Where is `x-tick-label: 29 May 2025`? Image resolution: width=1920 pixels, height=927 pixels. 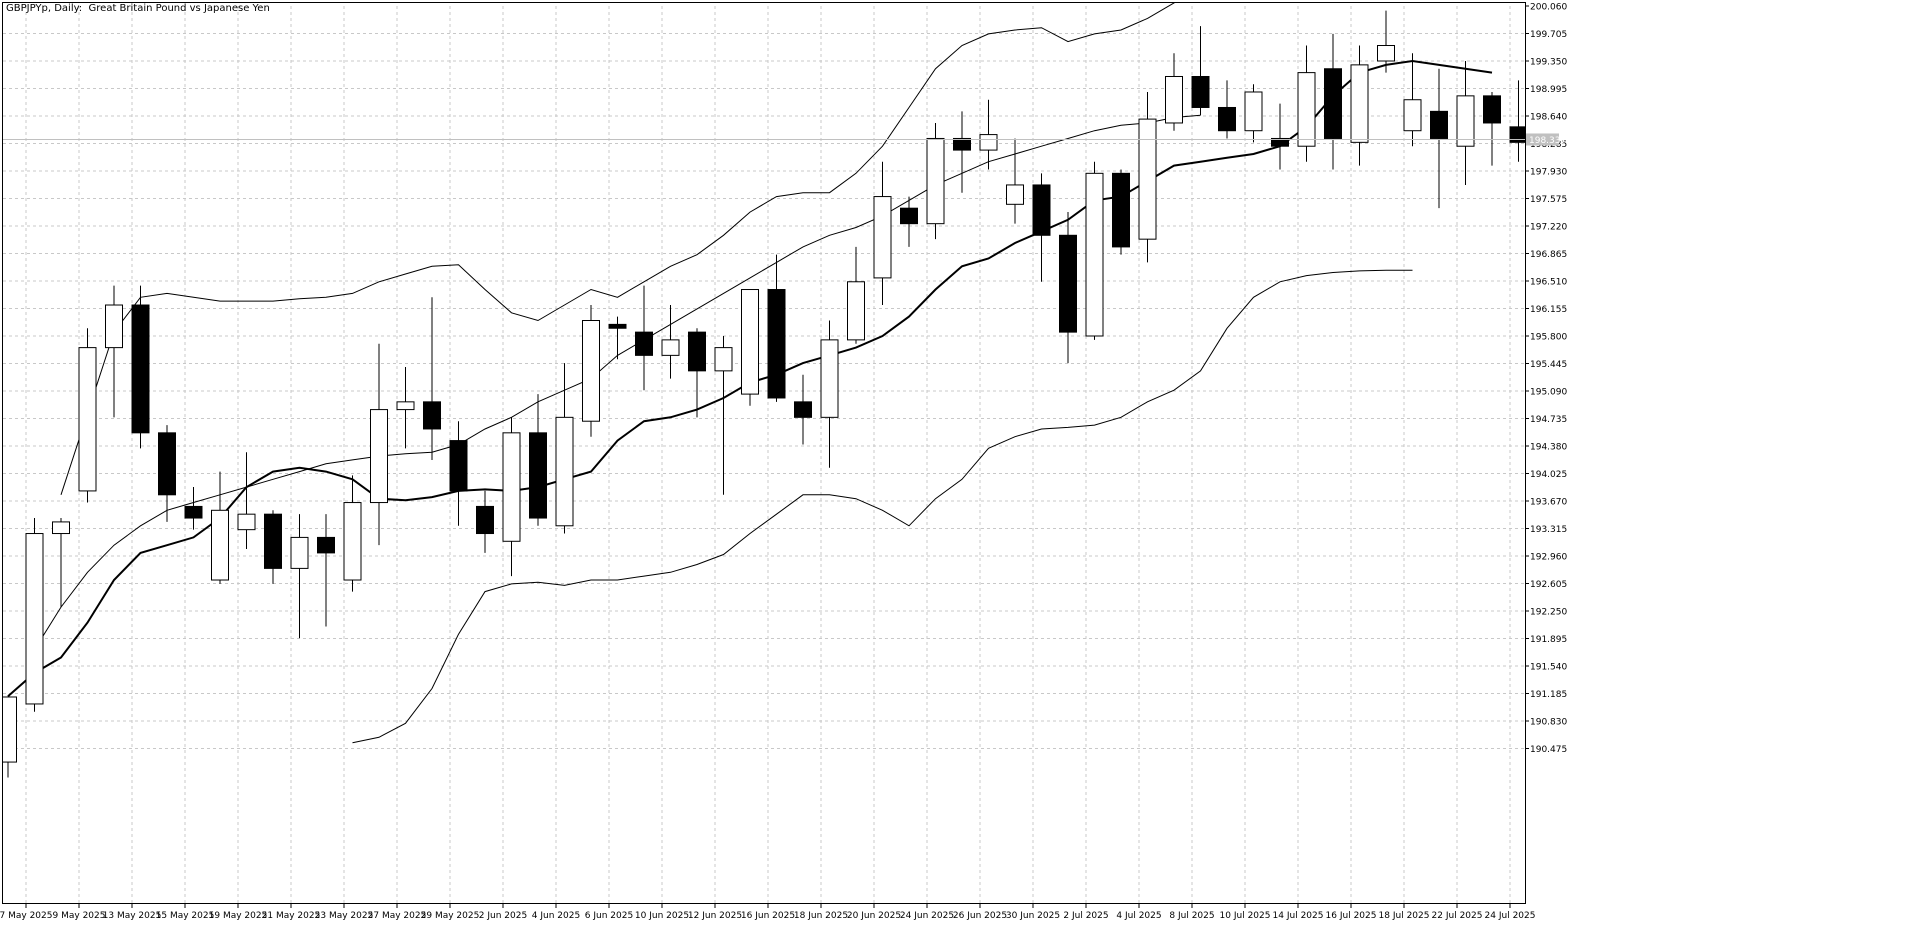
x-tick-label: 29 May 2025 is located at coordinates (450, 916).